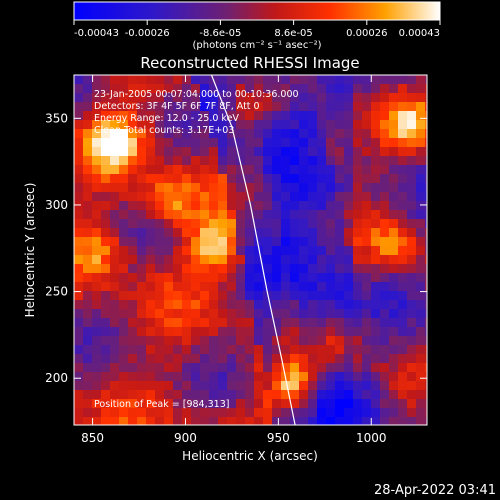 This screenshot has height=500, width=500. Describe the element at coordinates (249, 63) in the screenshot. I see `chart-title: Reconstructed RHESSI Image` at that location.